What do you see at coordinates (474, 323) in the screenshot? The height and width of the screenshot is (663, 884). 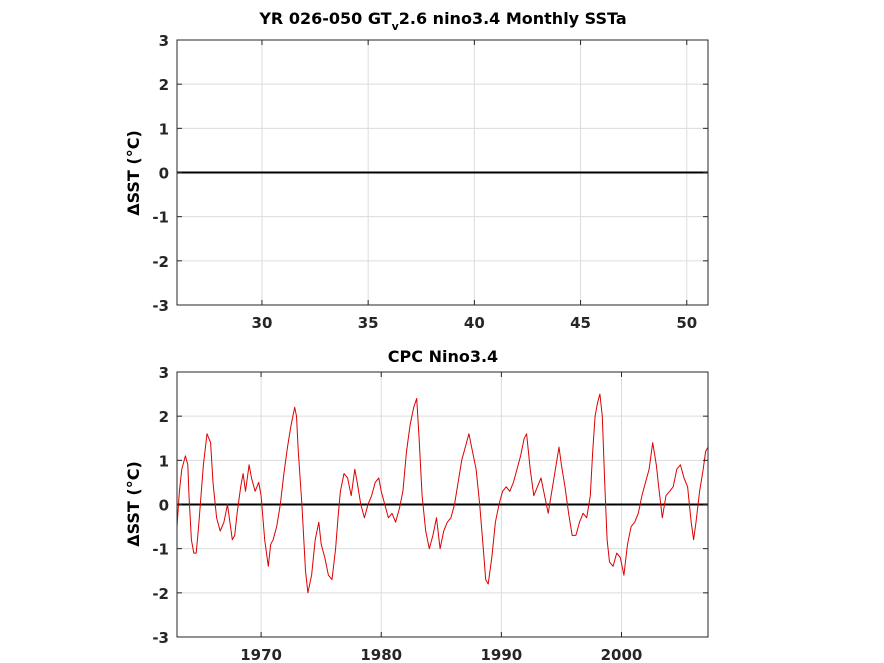 I see `top-plot-x-tick-label: 40` at bounding box center [474, 323].